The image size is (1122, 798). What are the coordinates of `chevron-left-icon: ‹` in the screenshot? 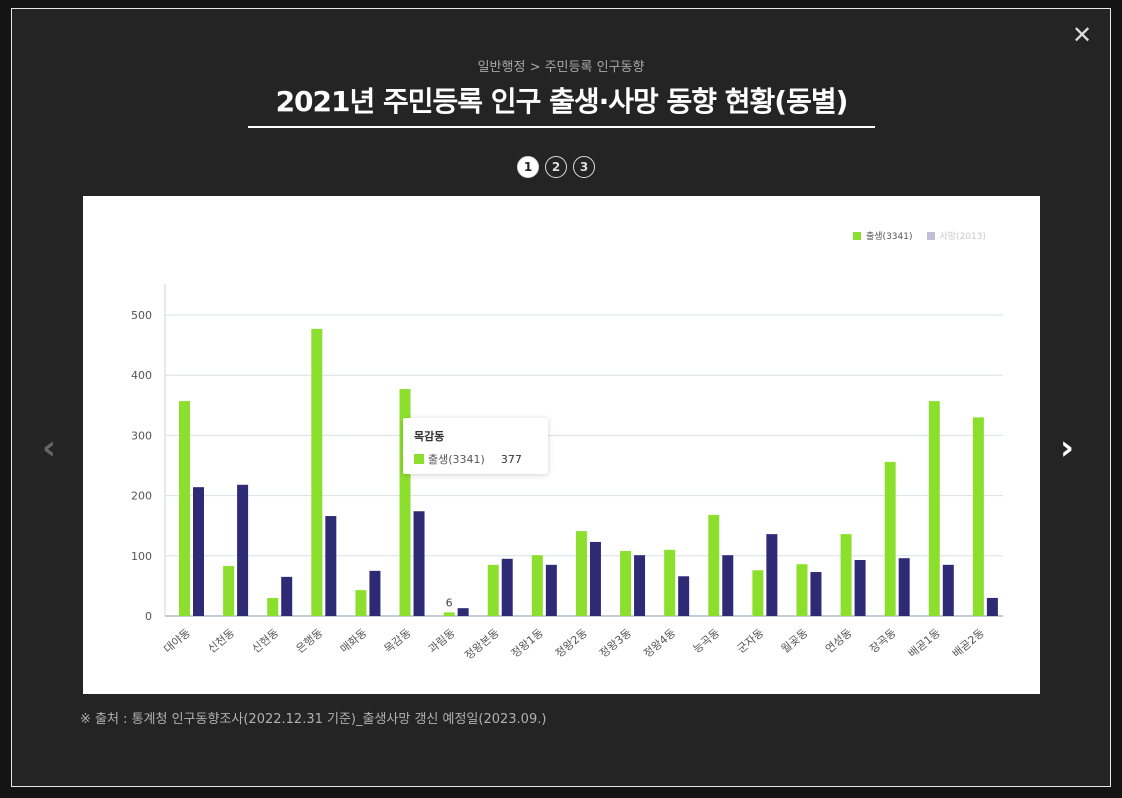 It's located at (49, 448).